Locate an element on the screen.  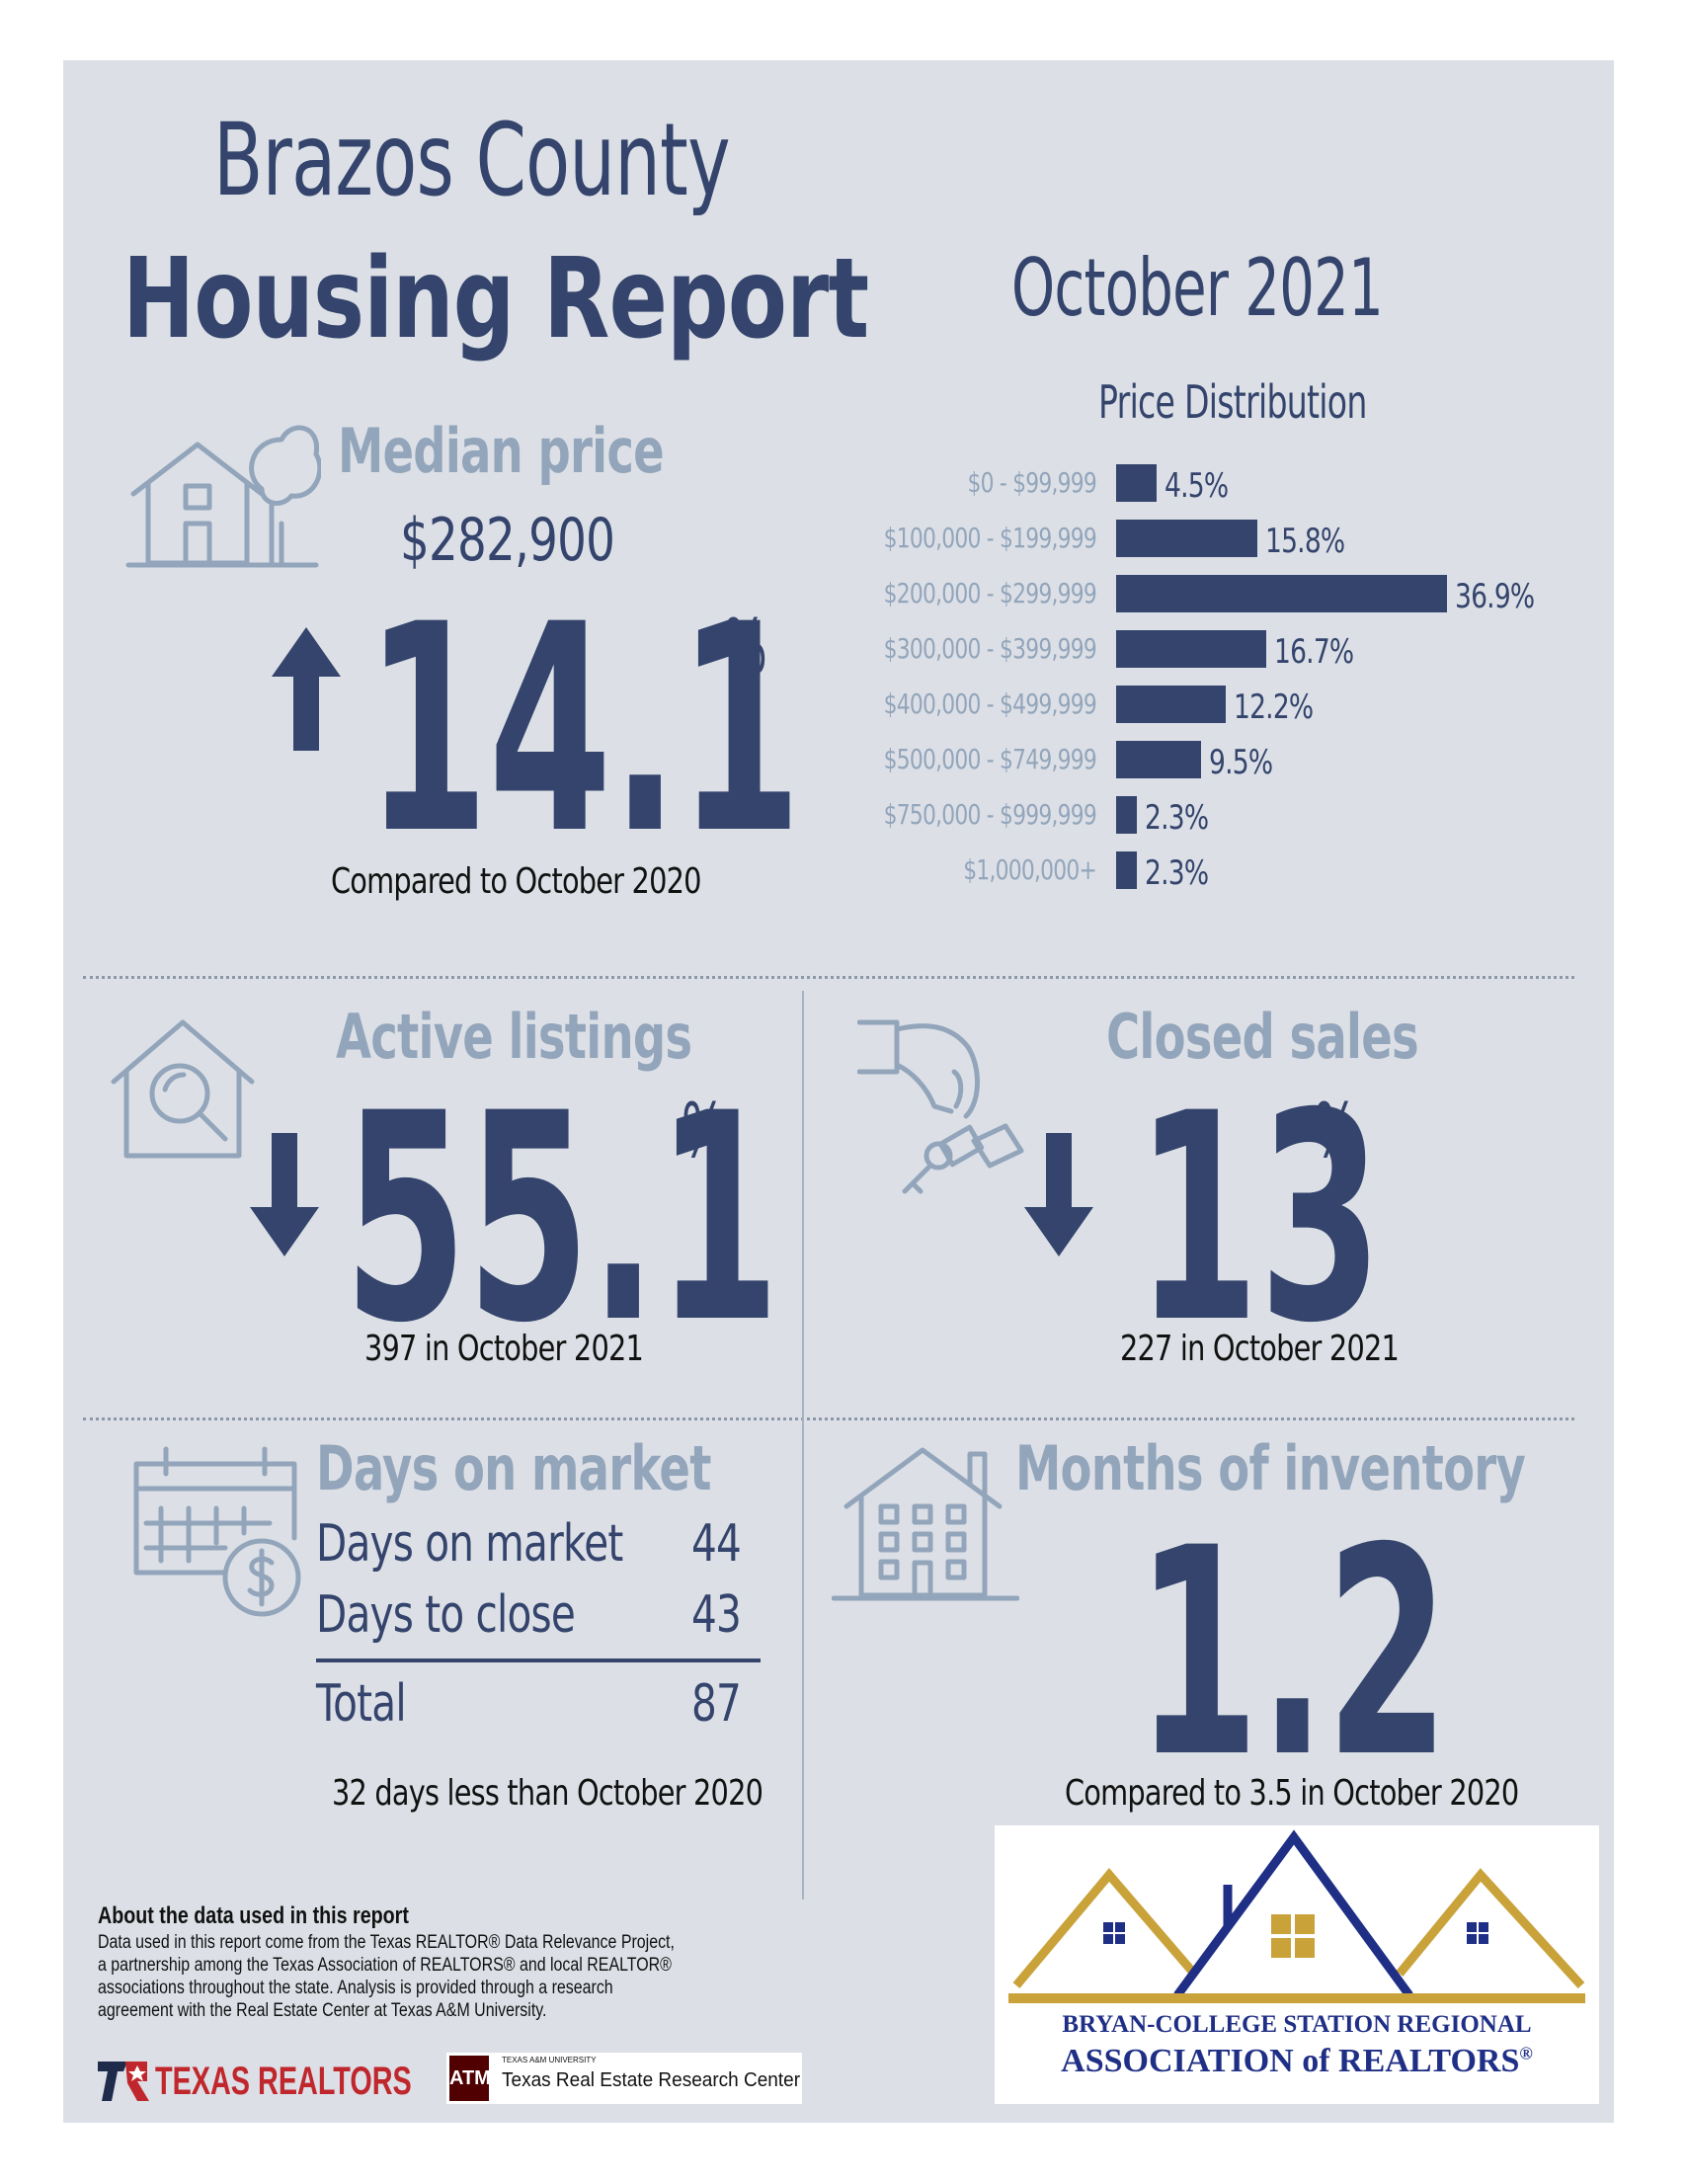
texas-realtors-emblem is located at coordinates (123, 2081).